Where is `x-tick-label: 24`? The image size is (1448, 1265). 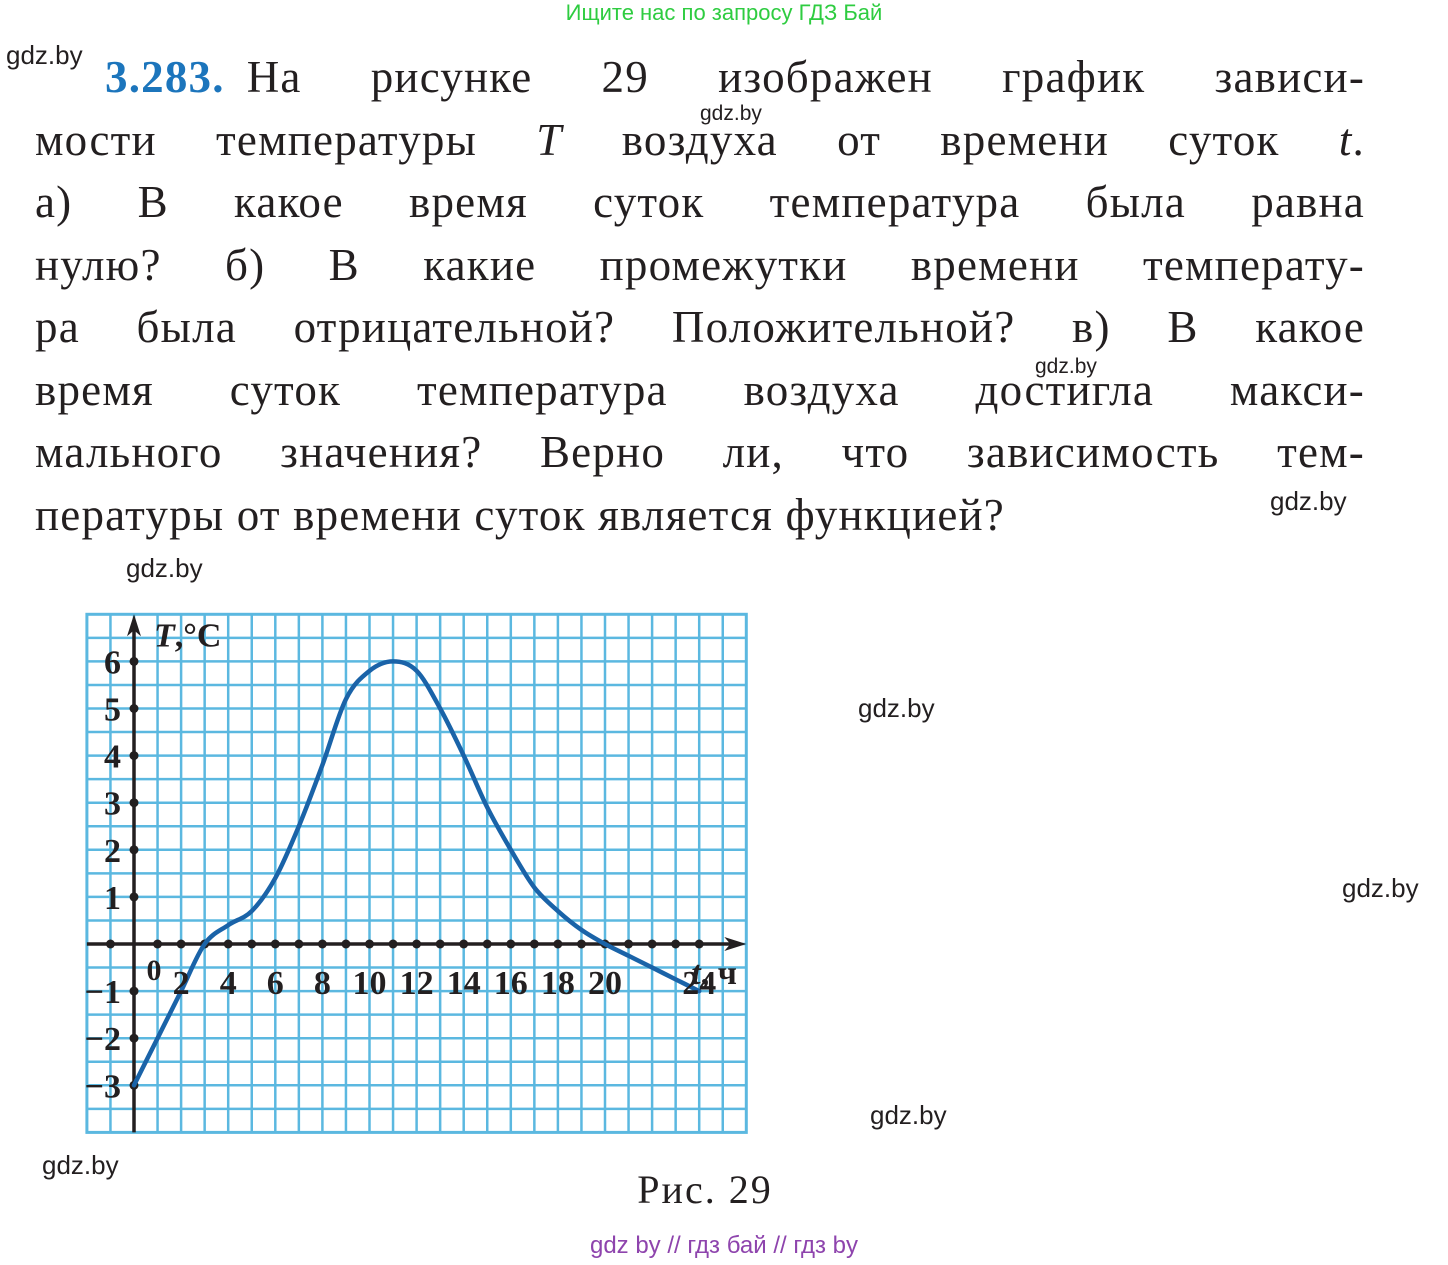 x-tick-label: 24 is located at coordinates (699, 983).